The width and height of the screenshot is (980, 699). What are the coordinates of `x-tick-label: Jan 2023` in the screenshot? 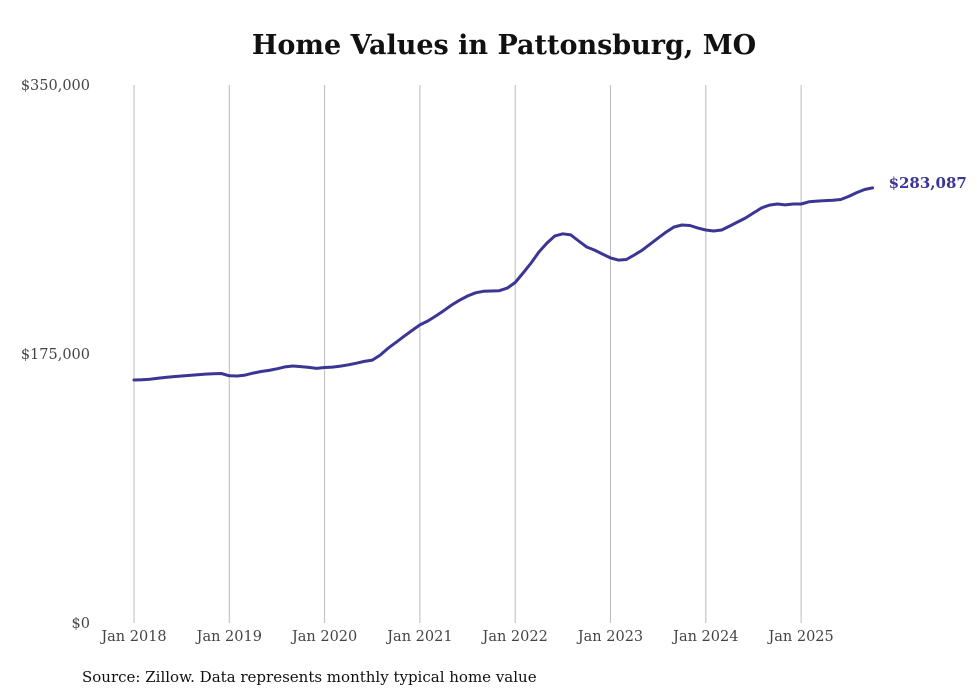 It's located at (609, 637).